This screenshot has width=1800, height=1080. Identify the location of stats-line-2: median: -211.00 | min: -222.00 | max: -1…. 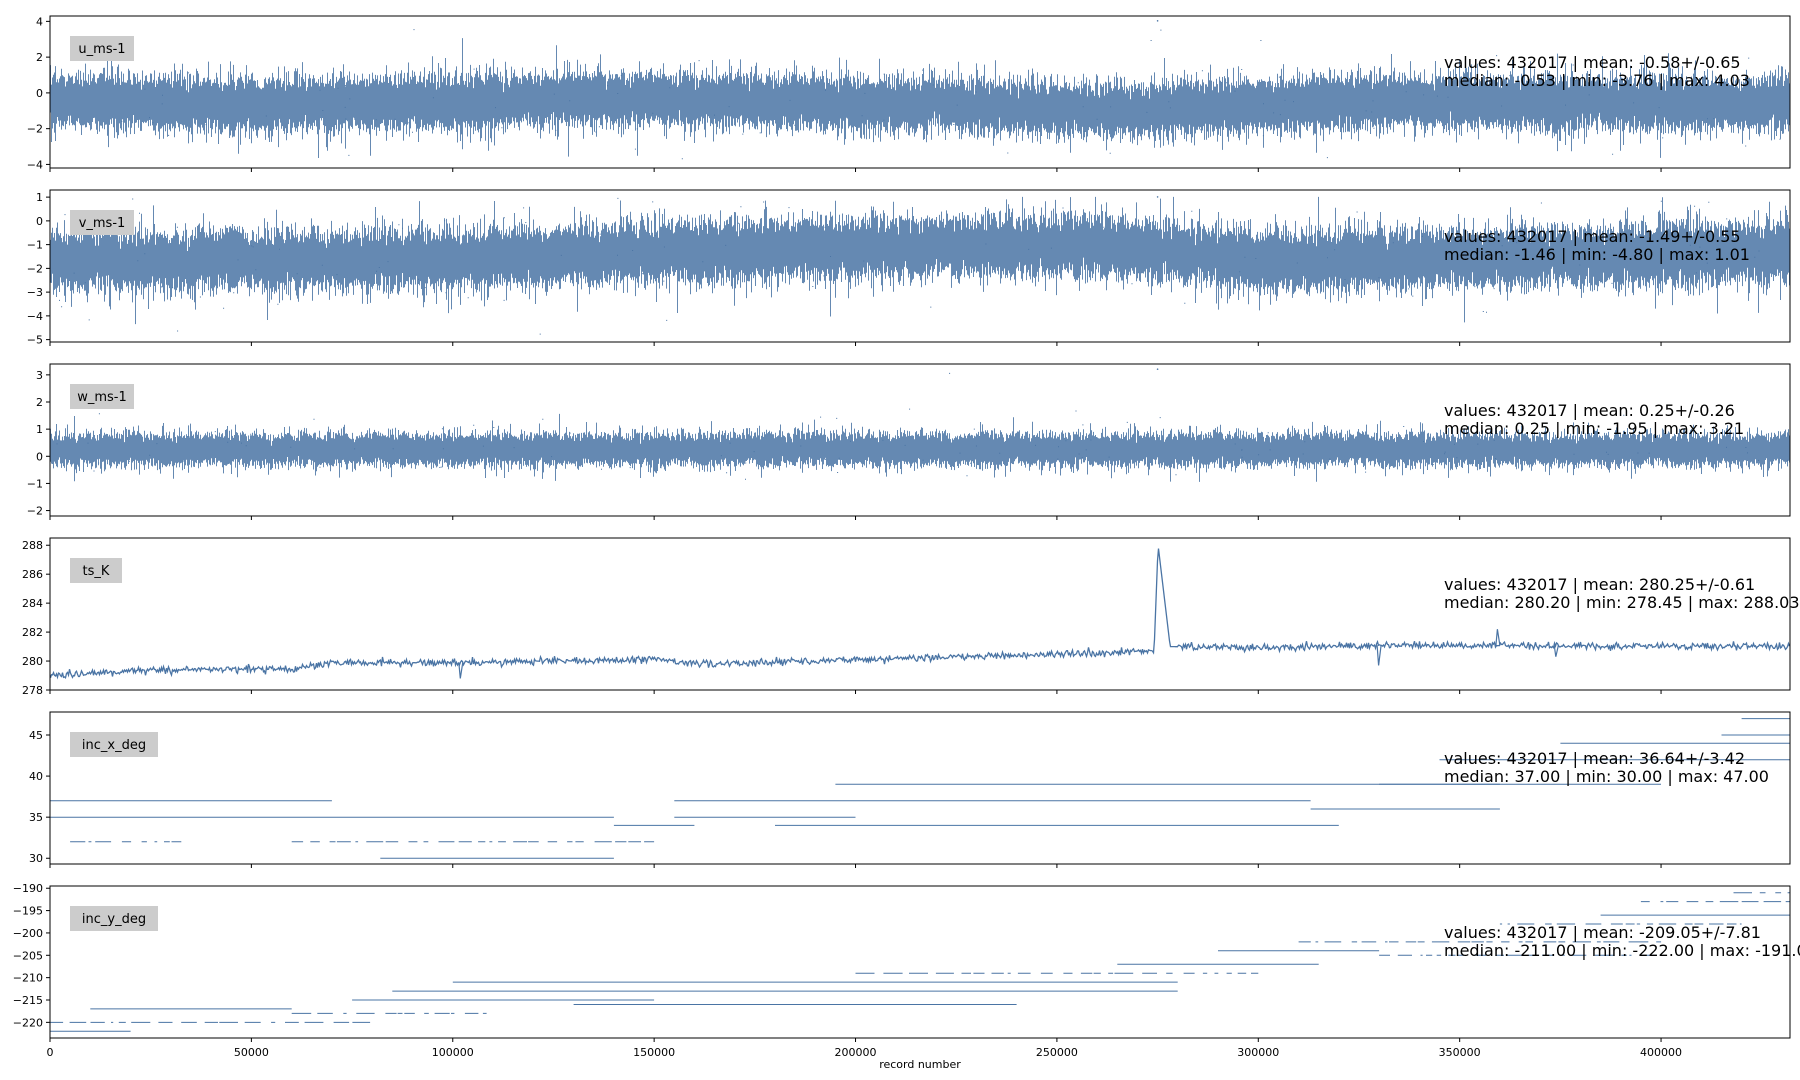
(1622, 950).